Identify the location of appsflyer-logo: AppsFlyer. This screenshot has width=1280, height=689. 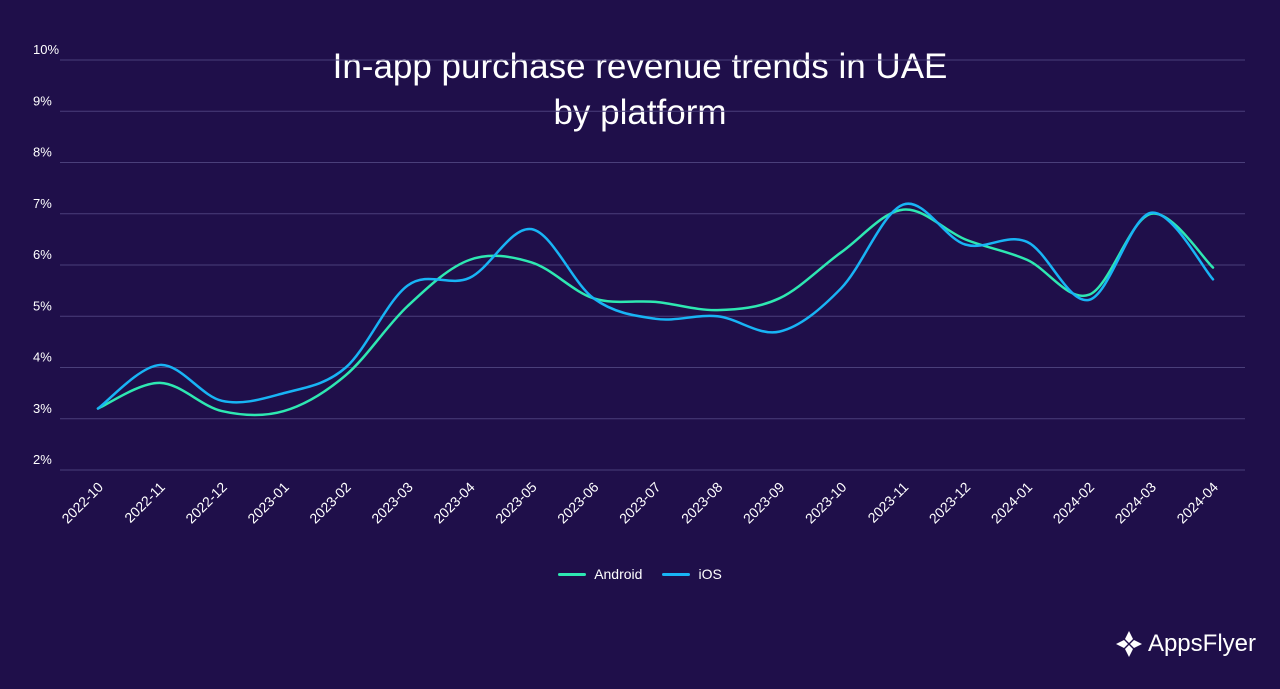
(1185, 644).